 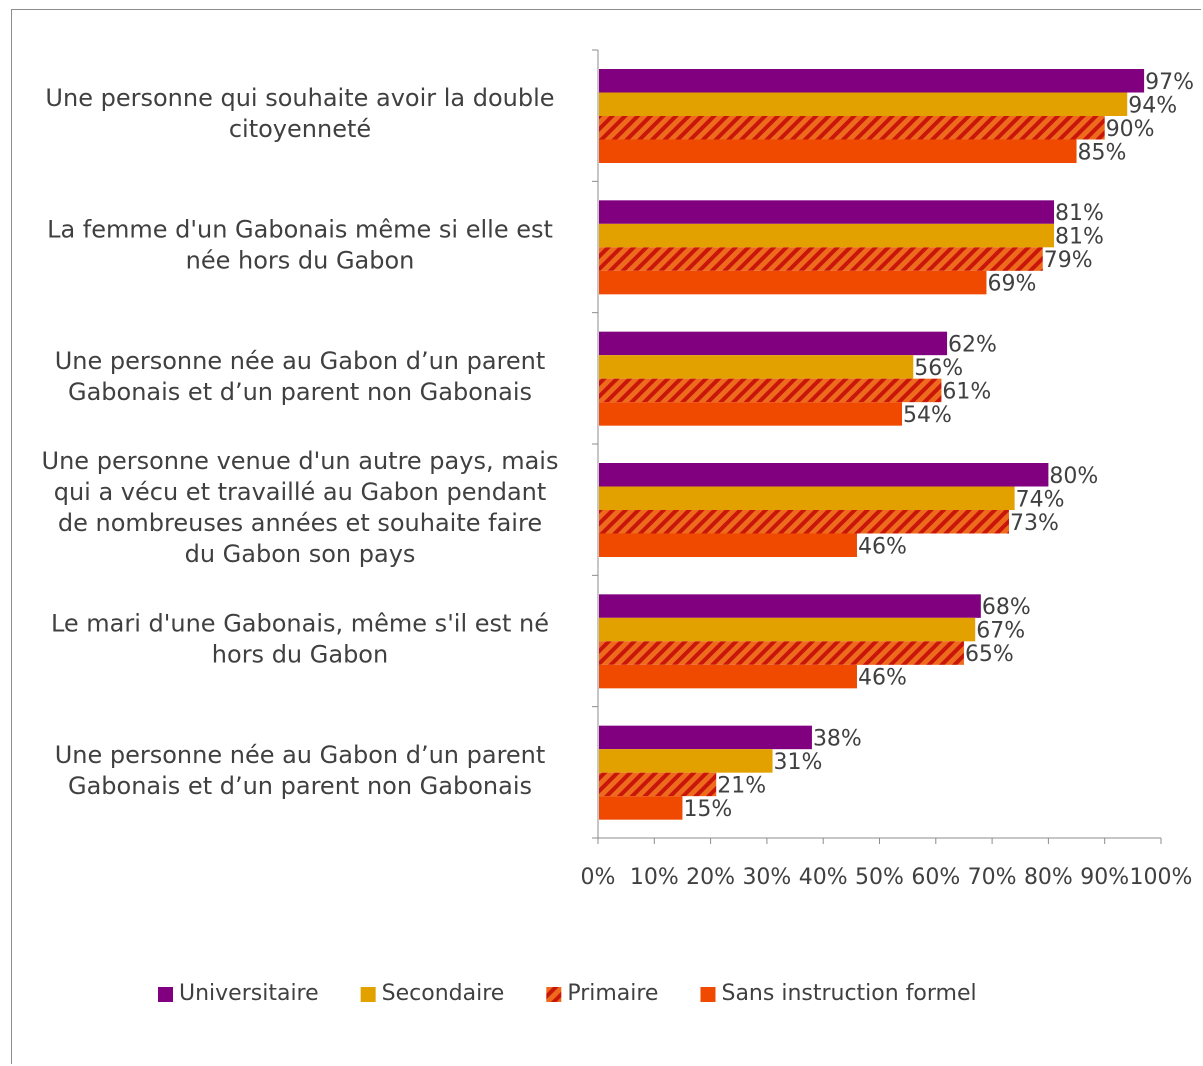 What do you see at coordinates (1011, 284) in the screenshot?
I see `data-label: 69%` at bounding box center [1011, 284].